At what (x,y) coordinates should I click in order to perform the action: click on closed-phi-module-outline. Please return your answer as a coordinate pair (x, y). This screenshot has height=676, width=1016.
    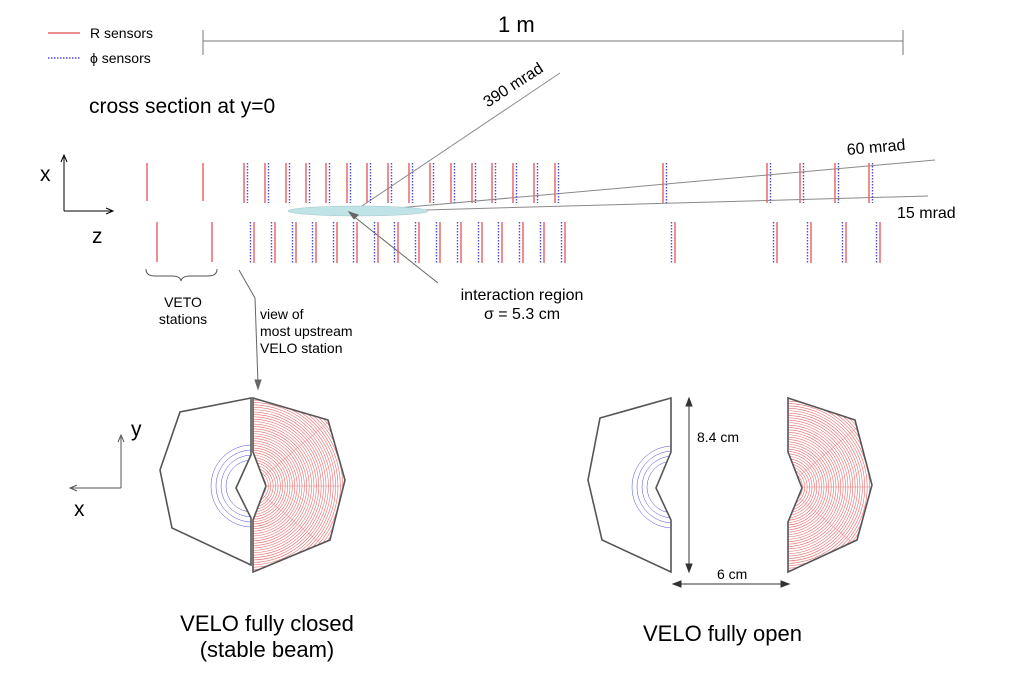
    Looking at the image, I should click on (205, 482).